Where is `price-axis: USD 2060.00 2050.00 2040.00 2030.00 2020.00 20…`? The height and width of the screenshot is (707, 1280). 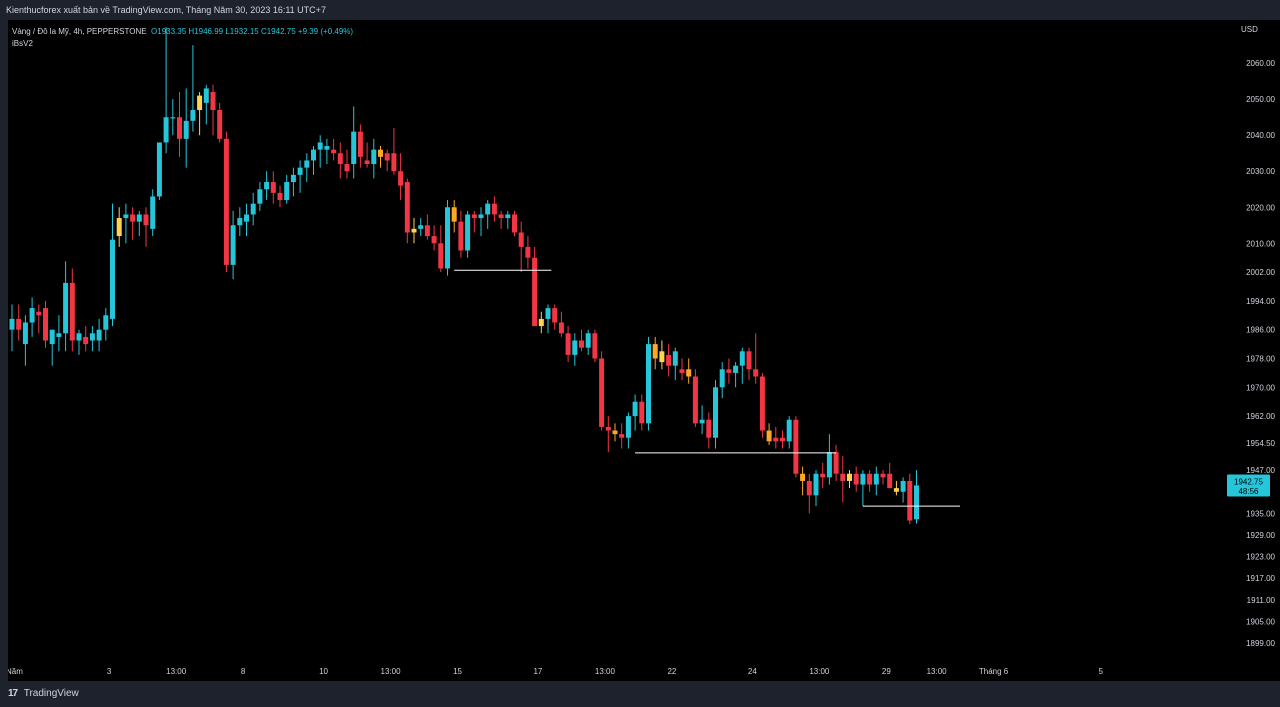 price-axis: USD 2060.00 2050.00 2040.00 2030.00 2020.00 20… is located at coordinates (1252, 340).